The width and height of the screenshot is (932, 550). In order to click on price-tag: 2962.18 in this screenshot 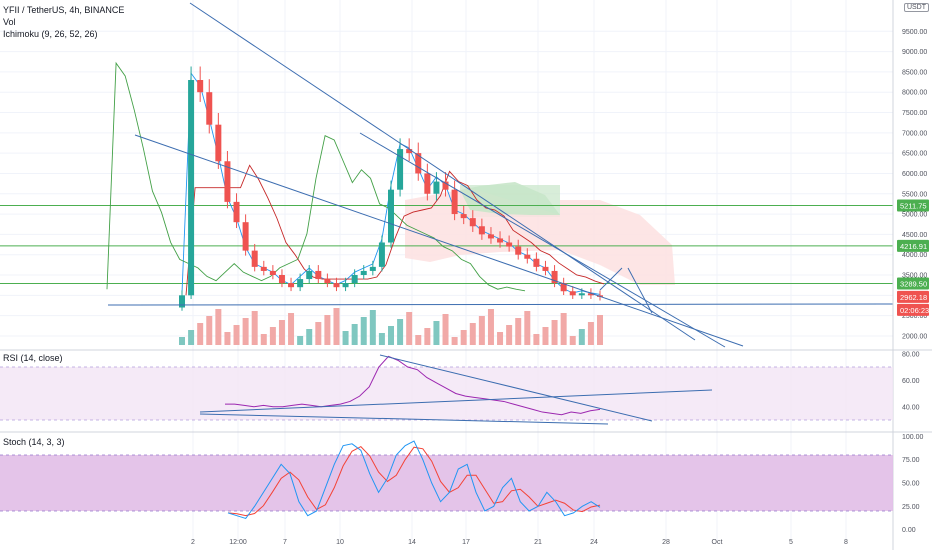, I will do `click(913, 296)`.